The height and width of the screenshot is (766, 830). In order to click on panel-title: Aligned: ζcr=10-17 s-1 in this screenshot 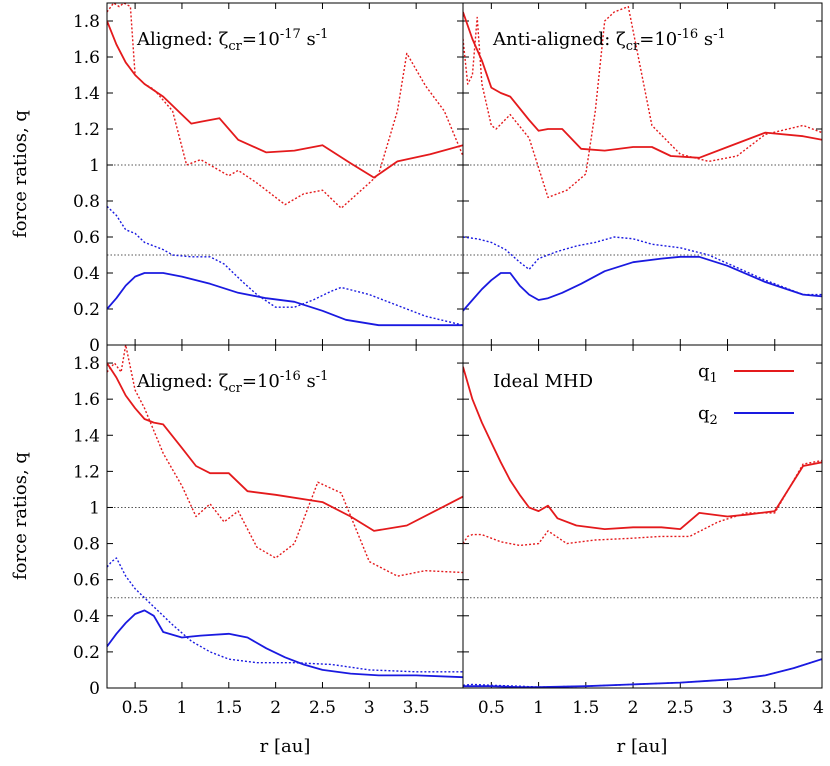, I will do `click(232, 40)`.